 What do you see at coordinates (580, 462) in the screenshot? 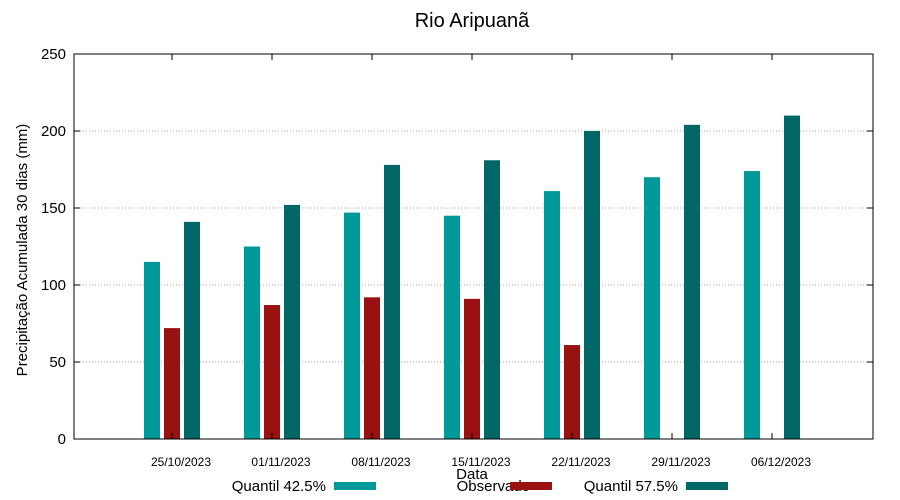
I see `x-tick-label: 22/11/2023` at bounding box center [580, 462].